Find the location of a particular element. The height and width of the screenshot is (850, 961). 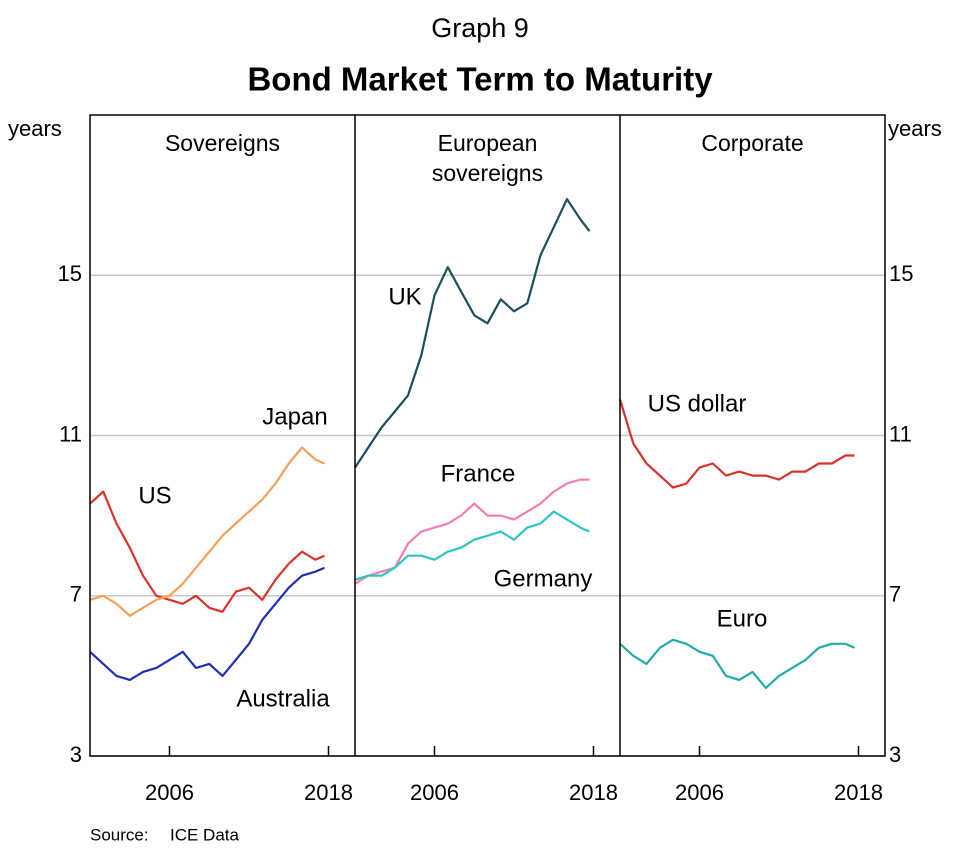

series-label: Euro is located at coordinates (742, 618).